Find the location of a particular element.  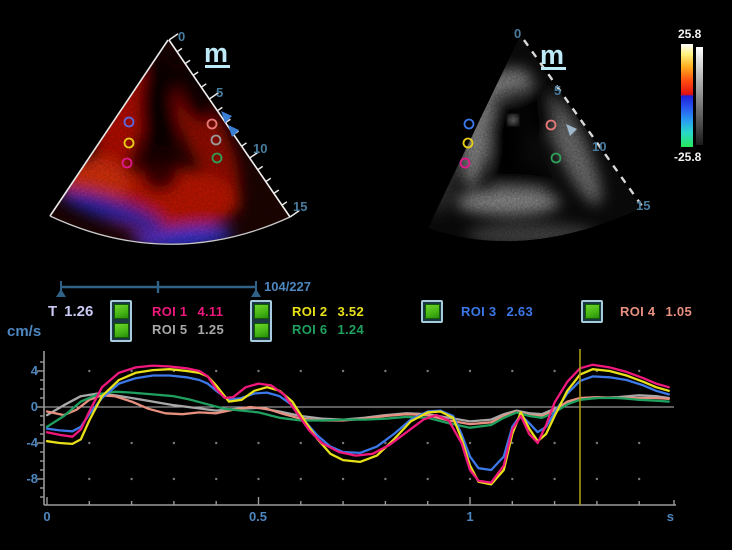

colorbar-min-label: -25.8 is located at coordinates (688, 157).